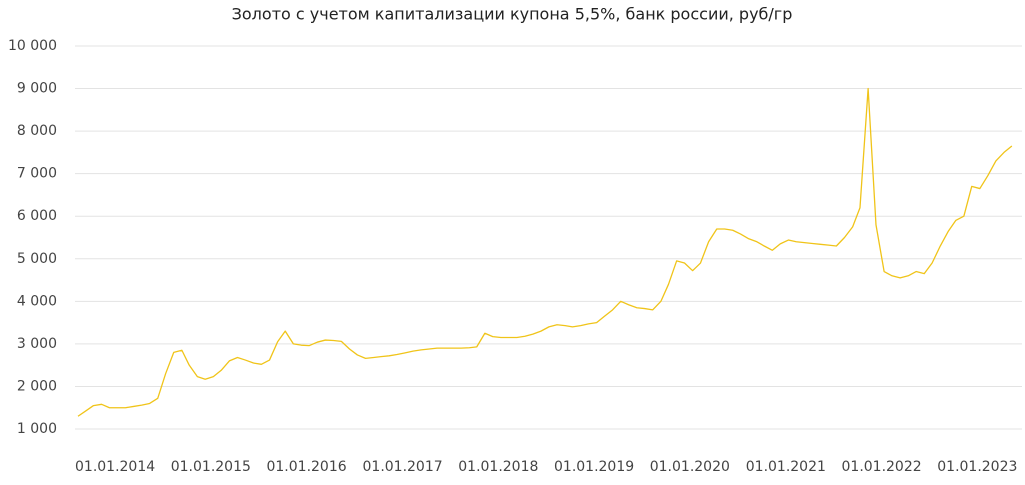 The image size is (1025, 485). Describe the element at coordinates (498, 467) in the screenshot. I see `x-tick-label: 01.01.2018` at that location.